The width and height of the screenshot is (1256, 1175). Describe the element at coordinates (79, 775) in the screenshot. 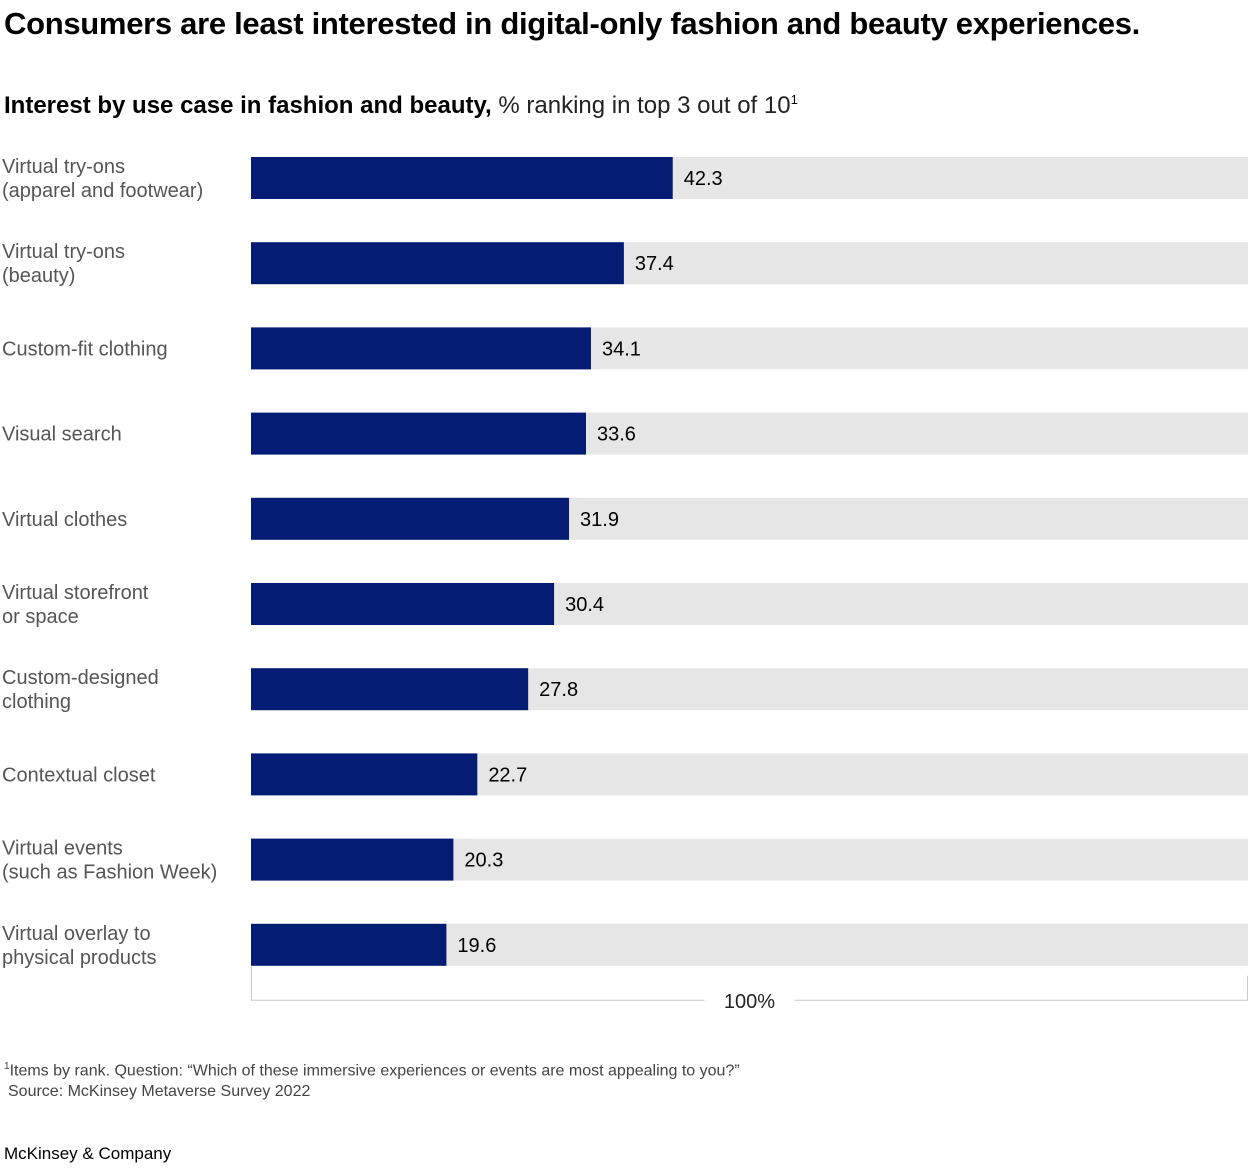

I see `category-label: Contextual closet` at that location.